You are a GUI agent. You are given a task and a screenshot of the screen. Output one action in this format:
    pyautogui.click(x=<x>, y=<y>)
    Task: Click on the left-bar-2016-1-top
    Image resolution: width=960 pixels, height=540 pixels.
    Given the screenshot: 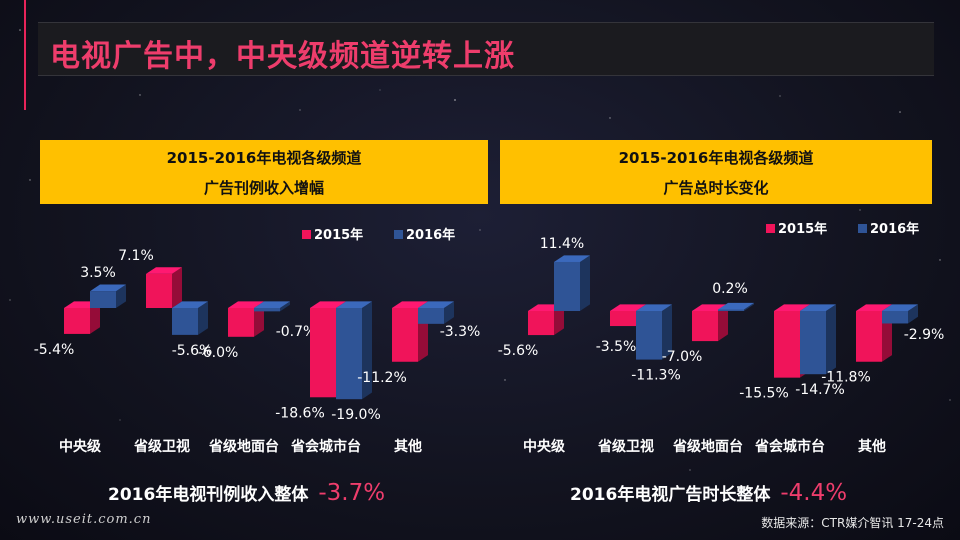 What is the action you would take?
    pyautogui.click(x=190, y=304)
    